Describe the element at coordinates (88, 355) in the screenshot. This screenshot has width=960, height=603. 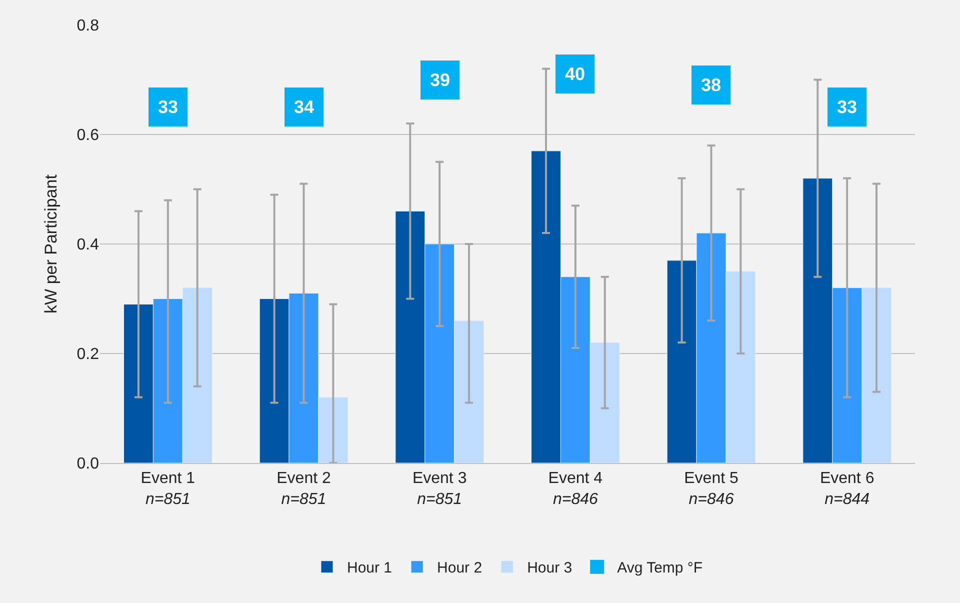
I see `y-tick-label: 0.2` at that location.